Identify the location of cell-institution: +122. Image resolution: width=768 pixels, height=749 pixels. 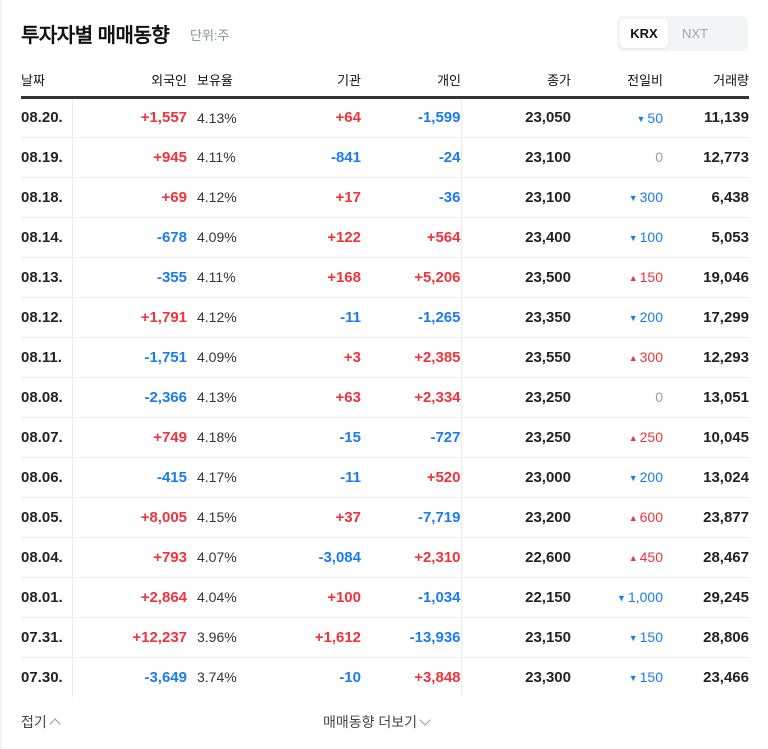
(311, 237).